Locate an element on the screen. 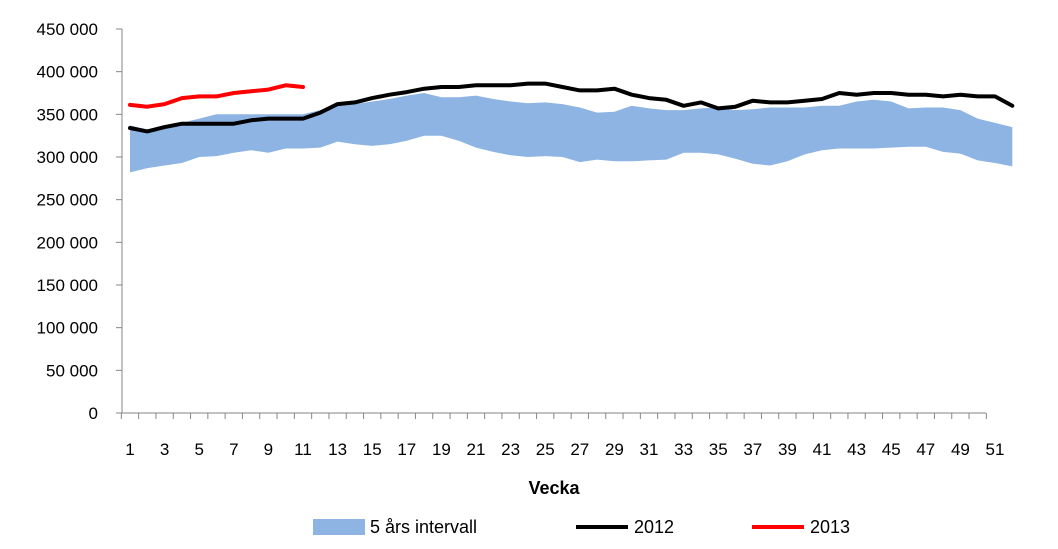 This screenshot has width=1058, height=549. y-tick-label: 250 000 is located at coordinates (67, 200).